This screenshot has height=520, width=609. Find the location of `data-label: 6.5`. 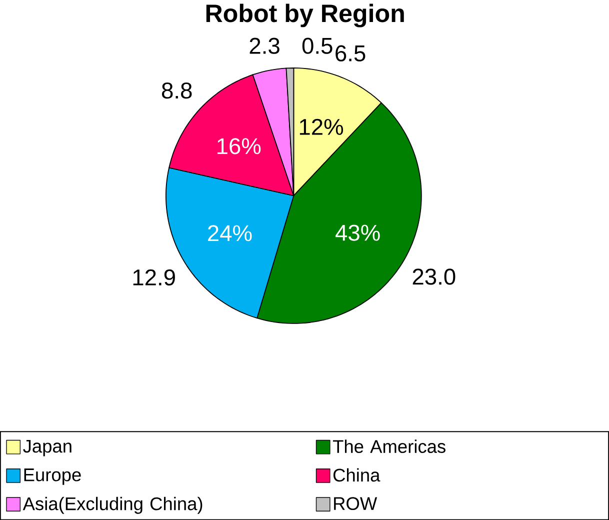

data-label: 6.5 is located at coordinates (351, 53).